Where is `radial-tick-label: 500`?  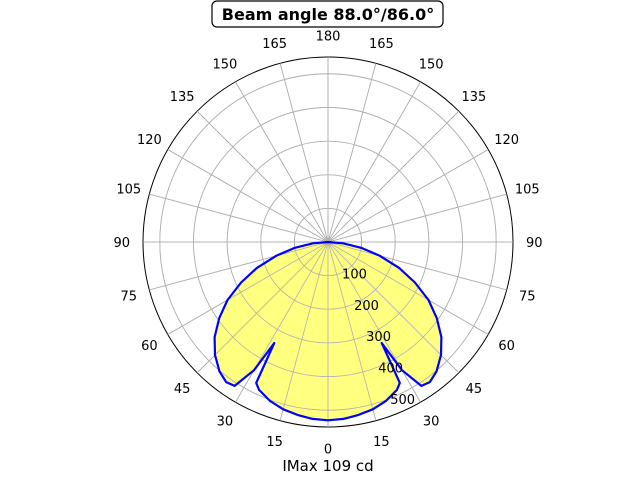 radial-tick-label: 500 is located at coordinates (402, 400).